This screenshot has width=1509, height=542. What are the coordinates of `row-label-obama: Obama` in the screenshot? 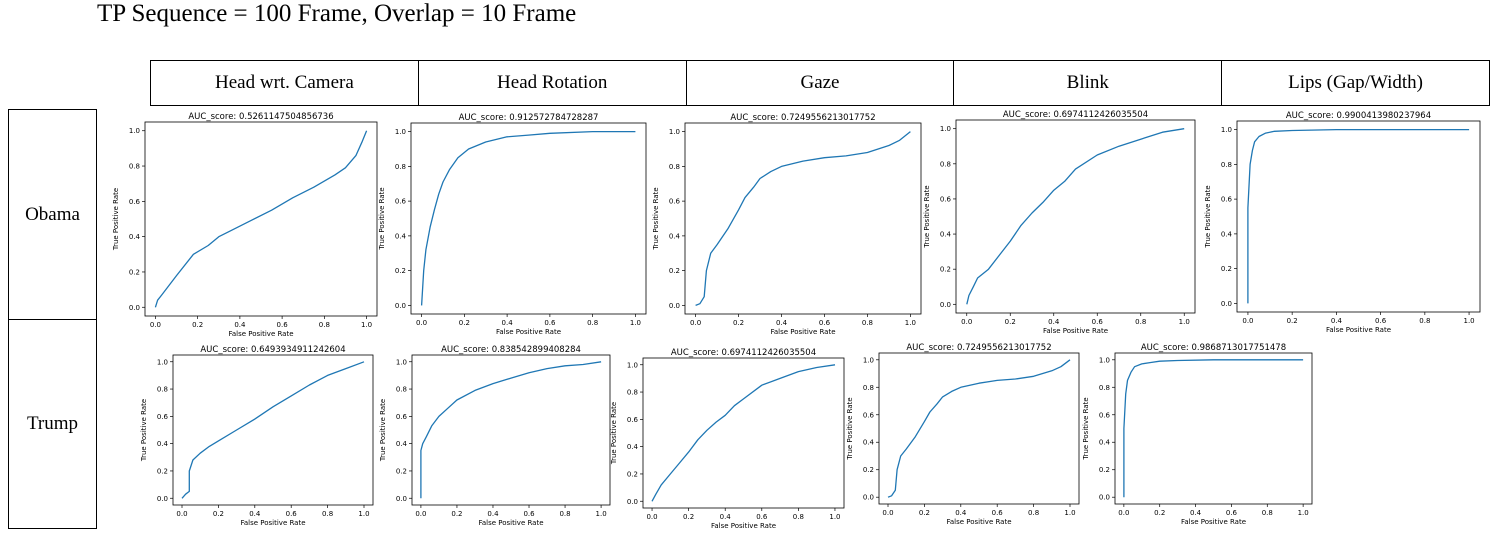 It's located at (52, 214).